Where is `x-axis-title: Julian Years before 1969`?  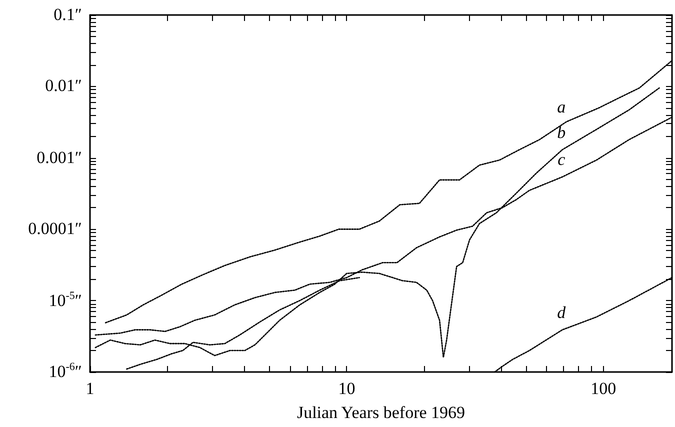 x-axis-title: Julian Years before 1969 is located at coordinates (381, 412).